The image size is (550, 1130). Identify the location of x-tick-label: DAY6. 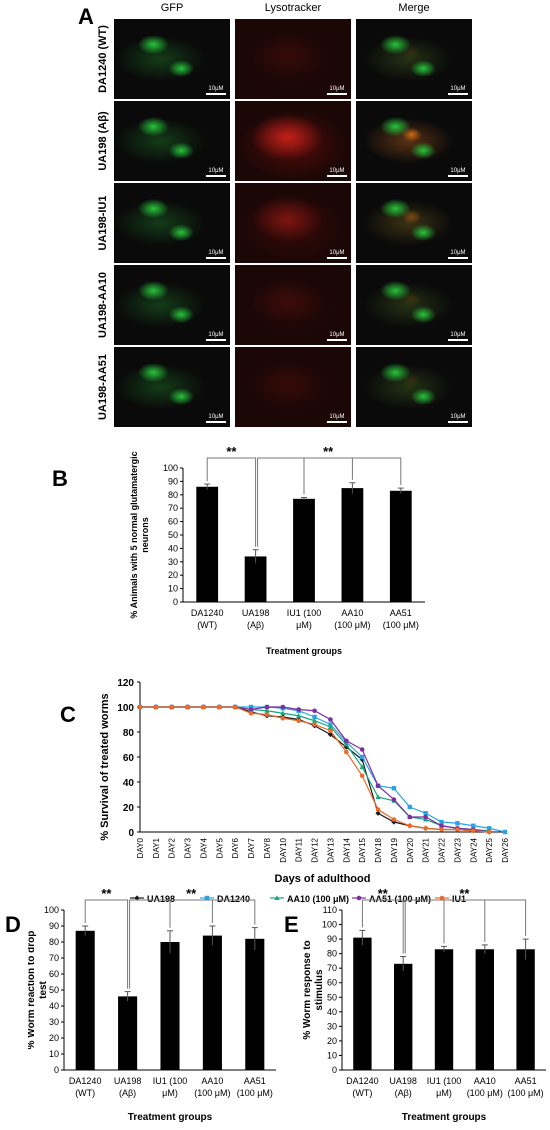
(235, 847).